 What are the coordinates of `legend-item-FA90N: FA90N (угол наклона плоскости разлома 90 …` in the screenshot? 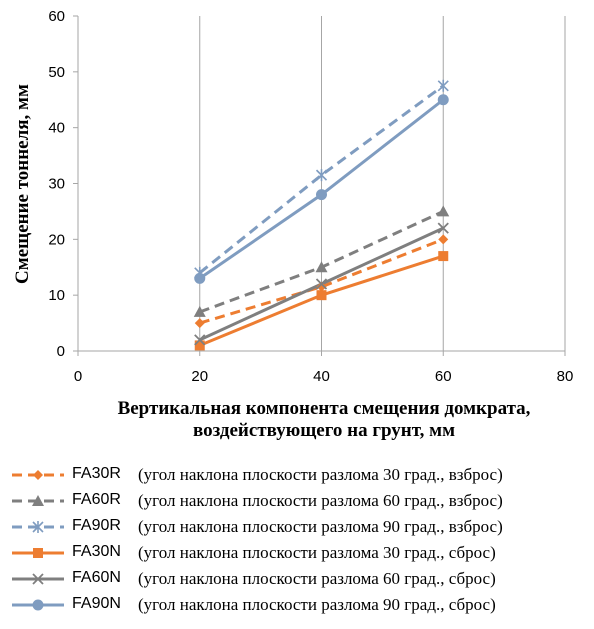 It's located at (300, 605).